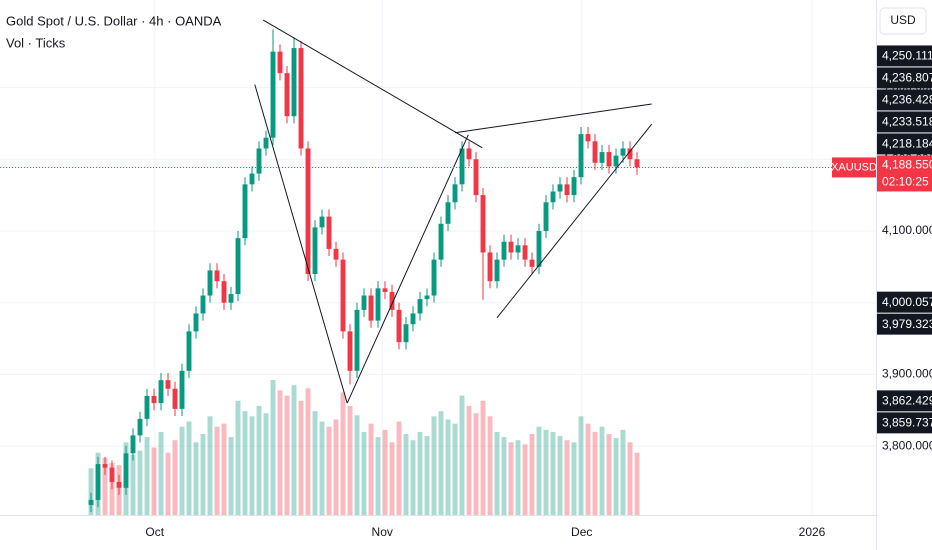 The image size is (932, 550). What do you see at coordinates (154, 532) in the screenshot?
I see `x-tick-label: Oct` at bounding box center [154, 532].